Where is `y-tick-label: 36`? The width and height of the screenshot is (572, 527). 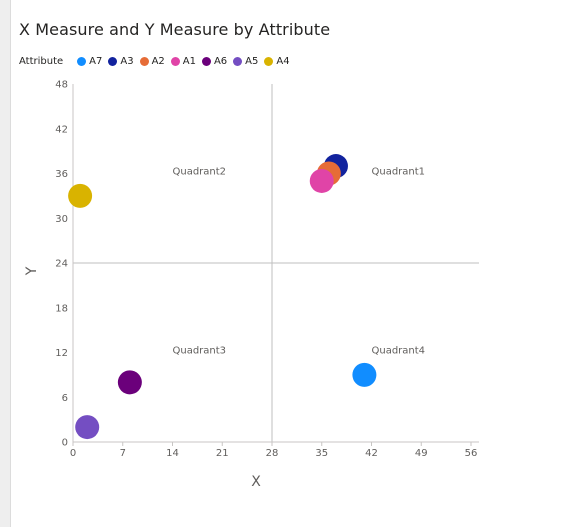 y-tick-label: 36 is located at coordinates (61, 174).